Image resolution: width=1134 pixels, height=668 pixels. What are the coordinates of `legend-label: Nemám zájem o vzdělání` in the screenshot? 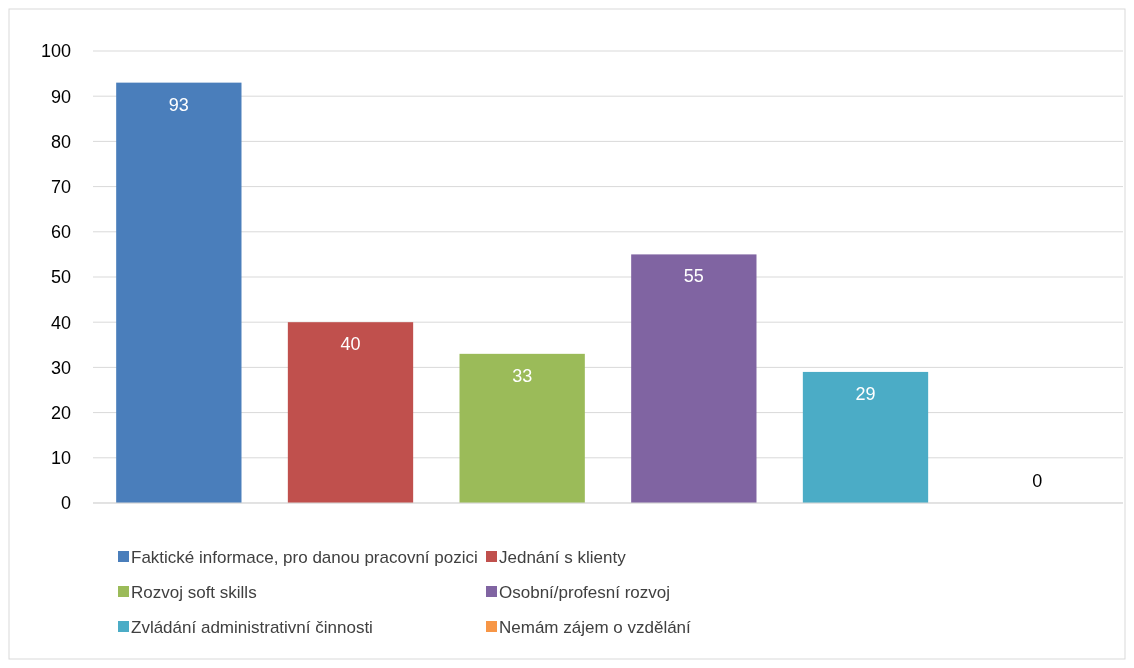 It's located at (595, 627).